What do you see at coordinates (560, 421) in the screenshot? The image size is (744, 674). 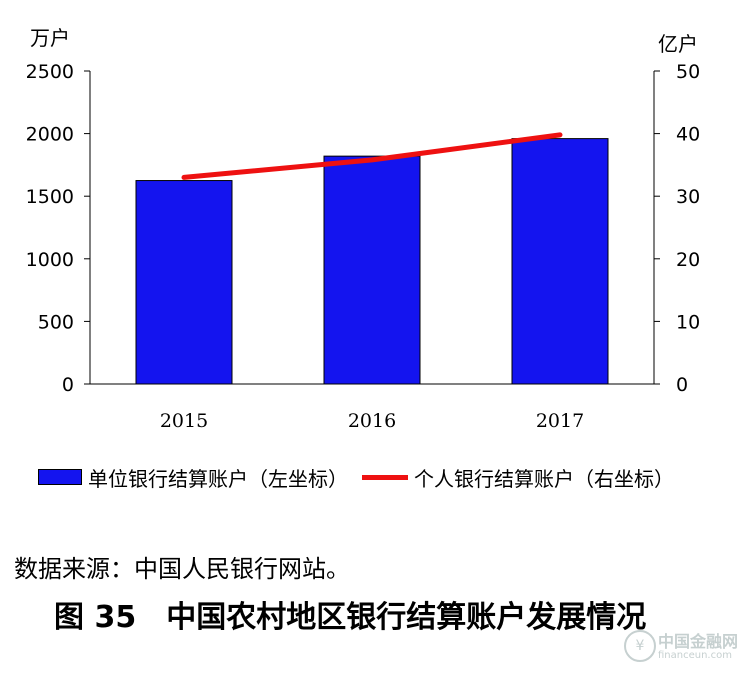 I see `x-tick-label: 2017` at bounding box center [560, 421].